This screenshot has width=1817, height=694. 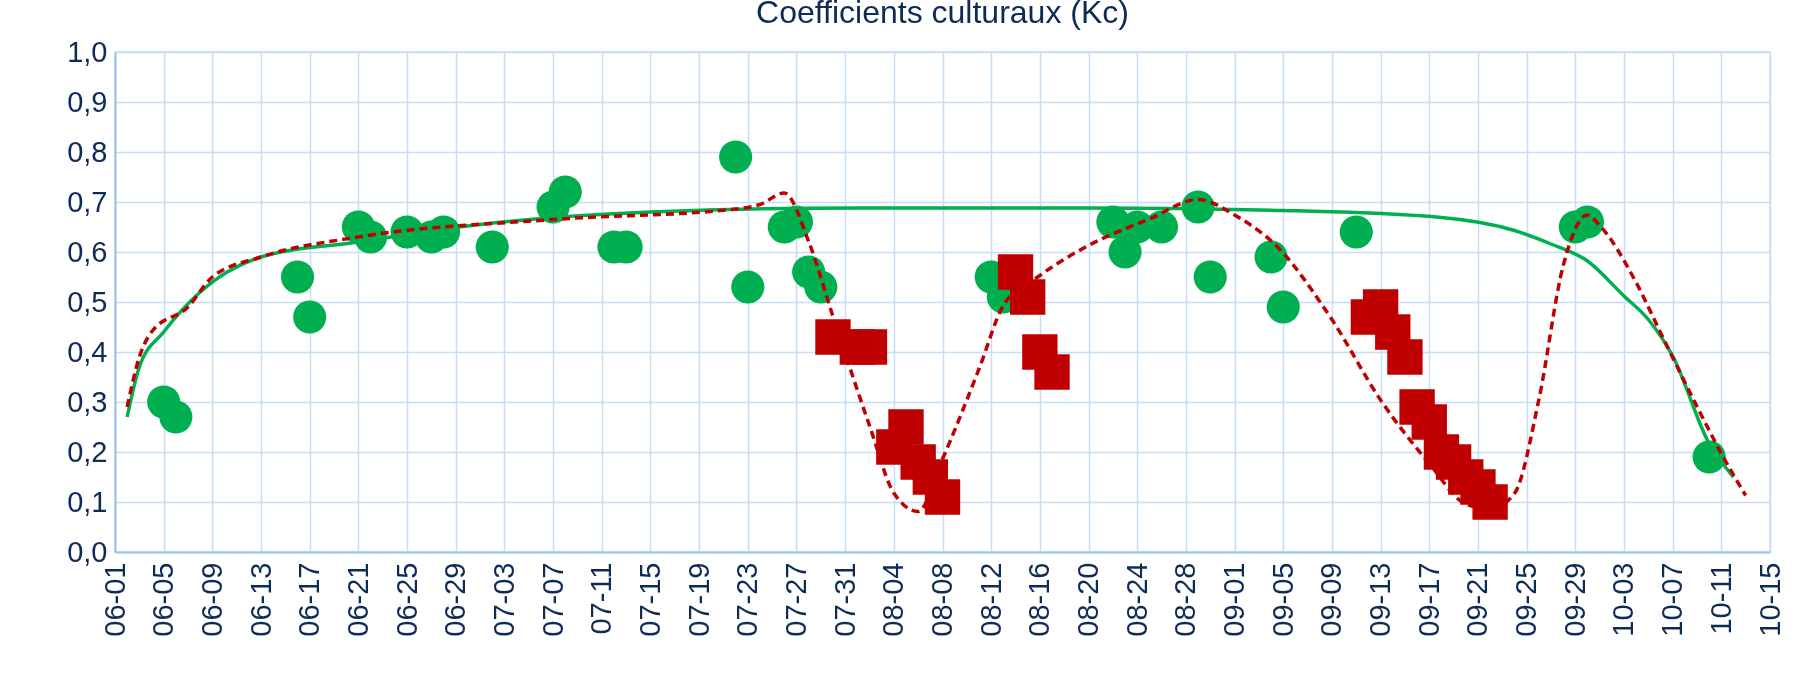 What do you see at coordinates (1185, 599) in the screenshot?
I see `x-tick-label: 08-28` at bounding box center [1185, 599].